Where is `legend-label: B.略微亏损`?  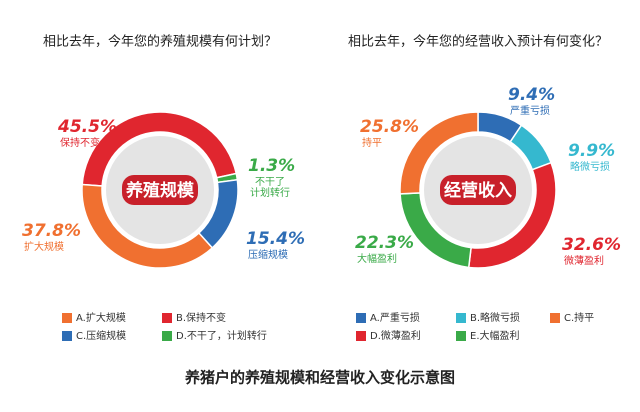
legend-label: B.略微亏损 is located at coordinates (495, 317).